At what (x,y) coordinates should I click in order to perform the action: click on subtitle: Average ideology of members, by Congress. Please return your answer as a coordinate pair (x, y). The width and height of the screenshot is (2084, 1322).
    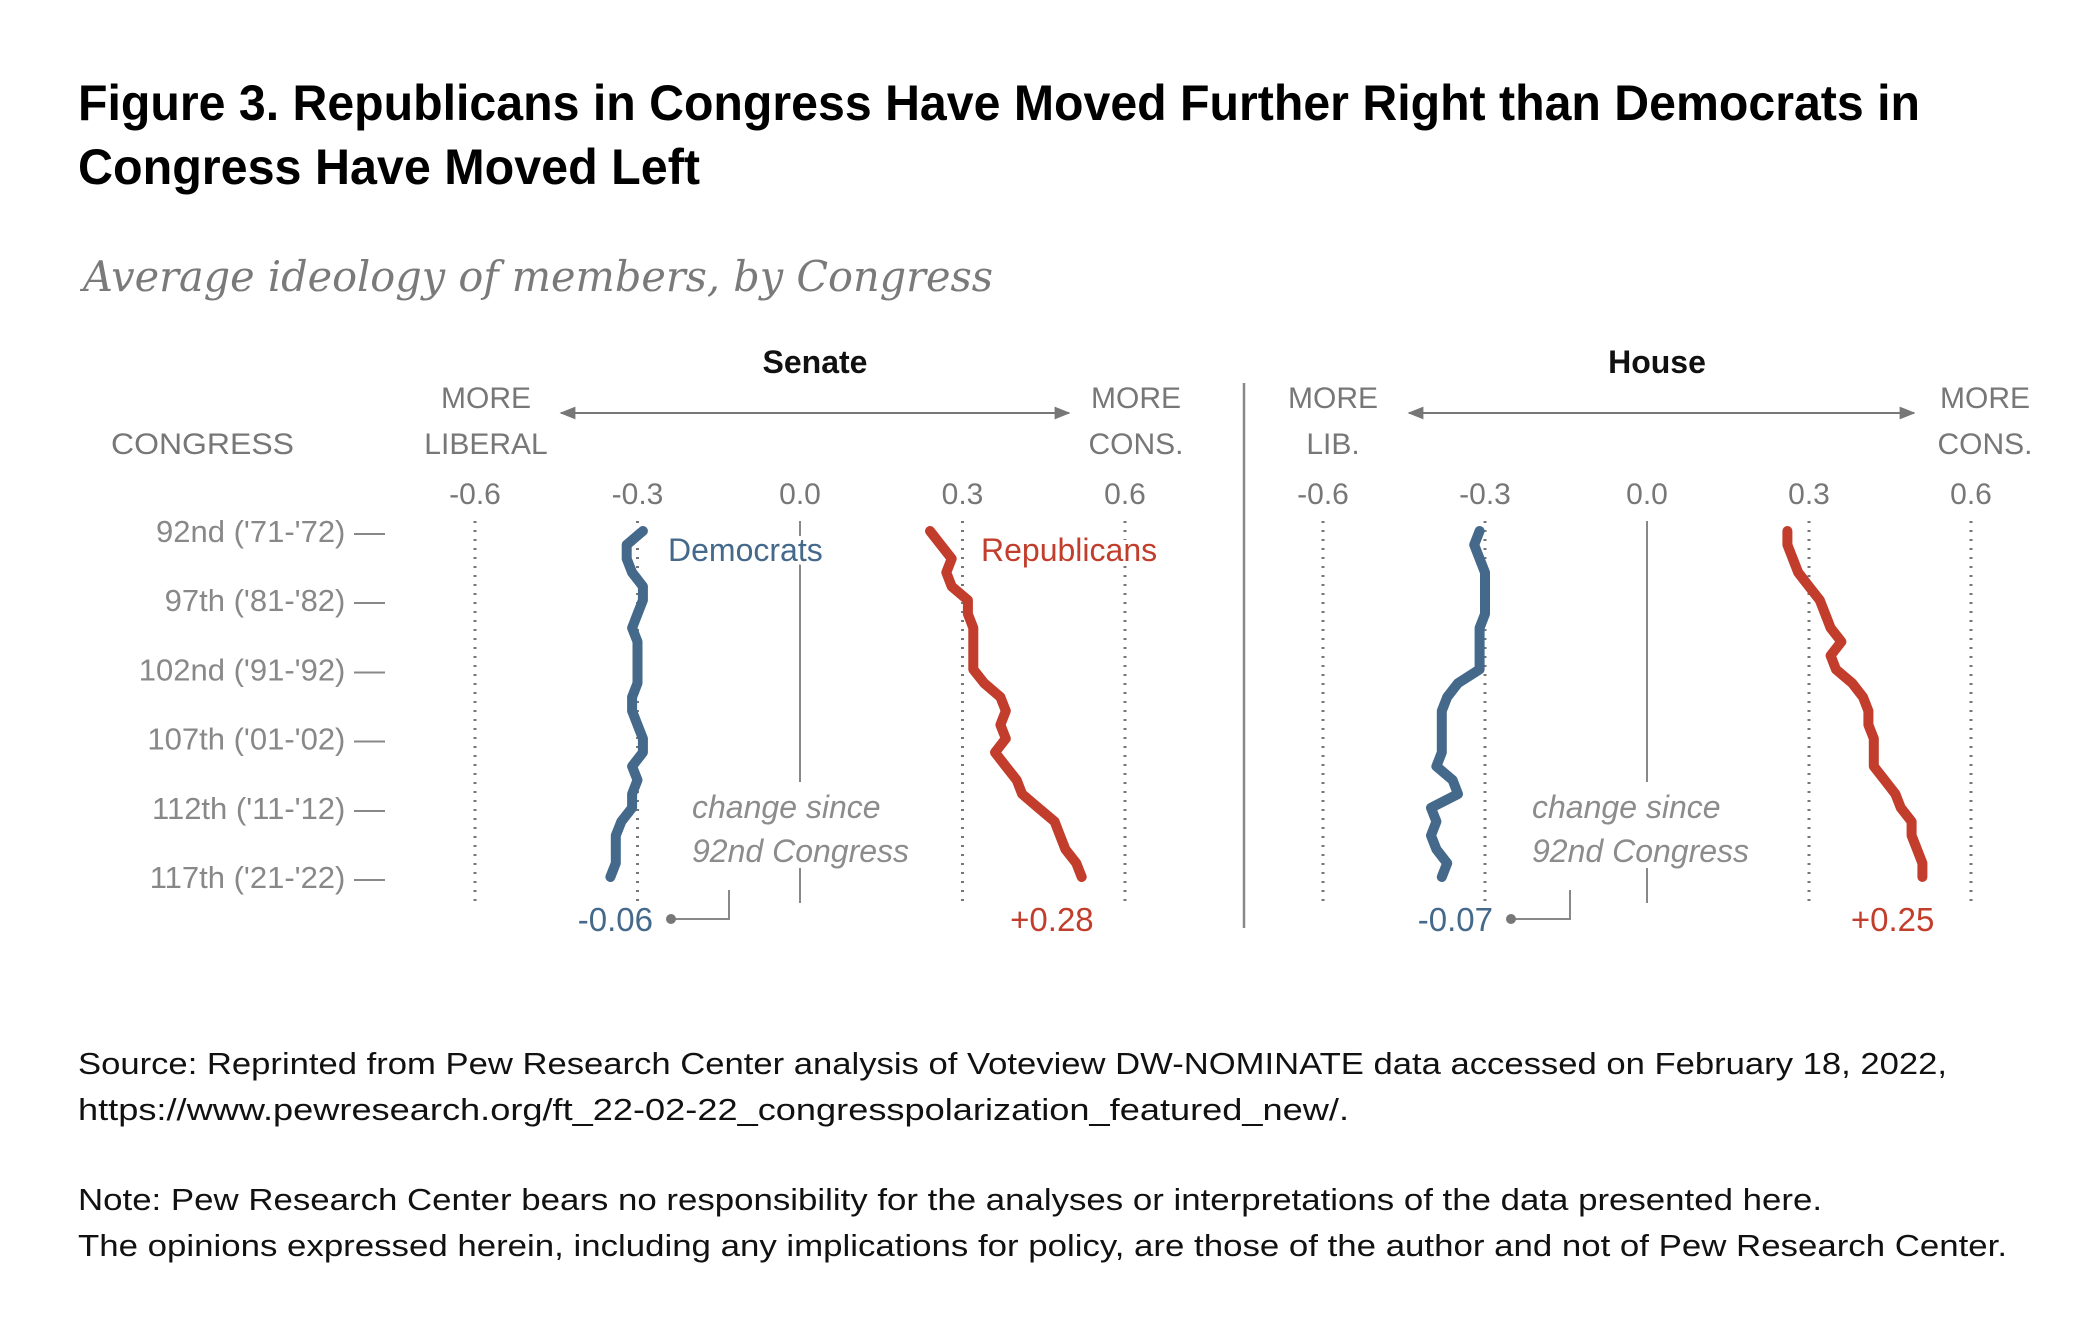
    Looking at the image, I should click on (536, 276).